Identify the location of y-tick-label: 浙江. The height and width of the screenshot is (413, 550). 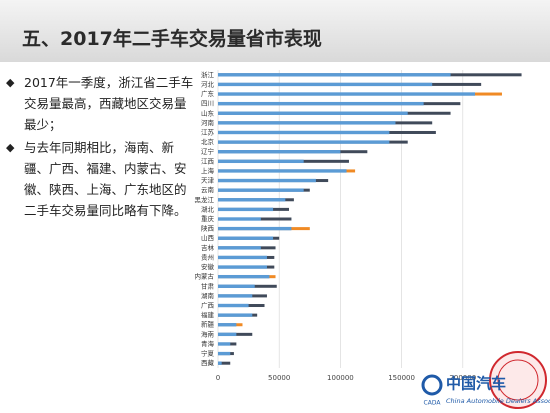
(208, 74).